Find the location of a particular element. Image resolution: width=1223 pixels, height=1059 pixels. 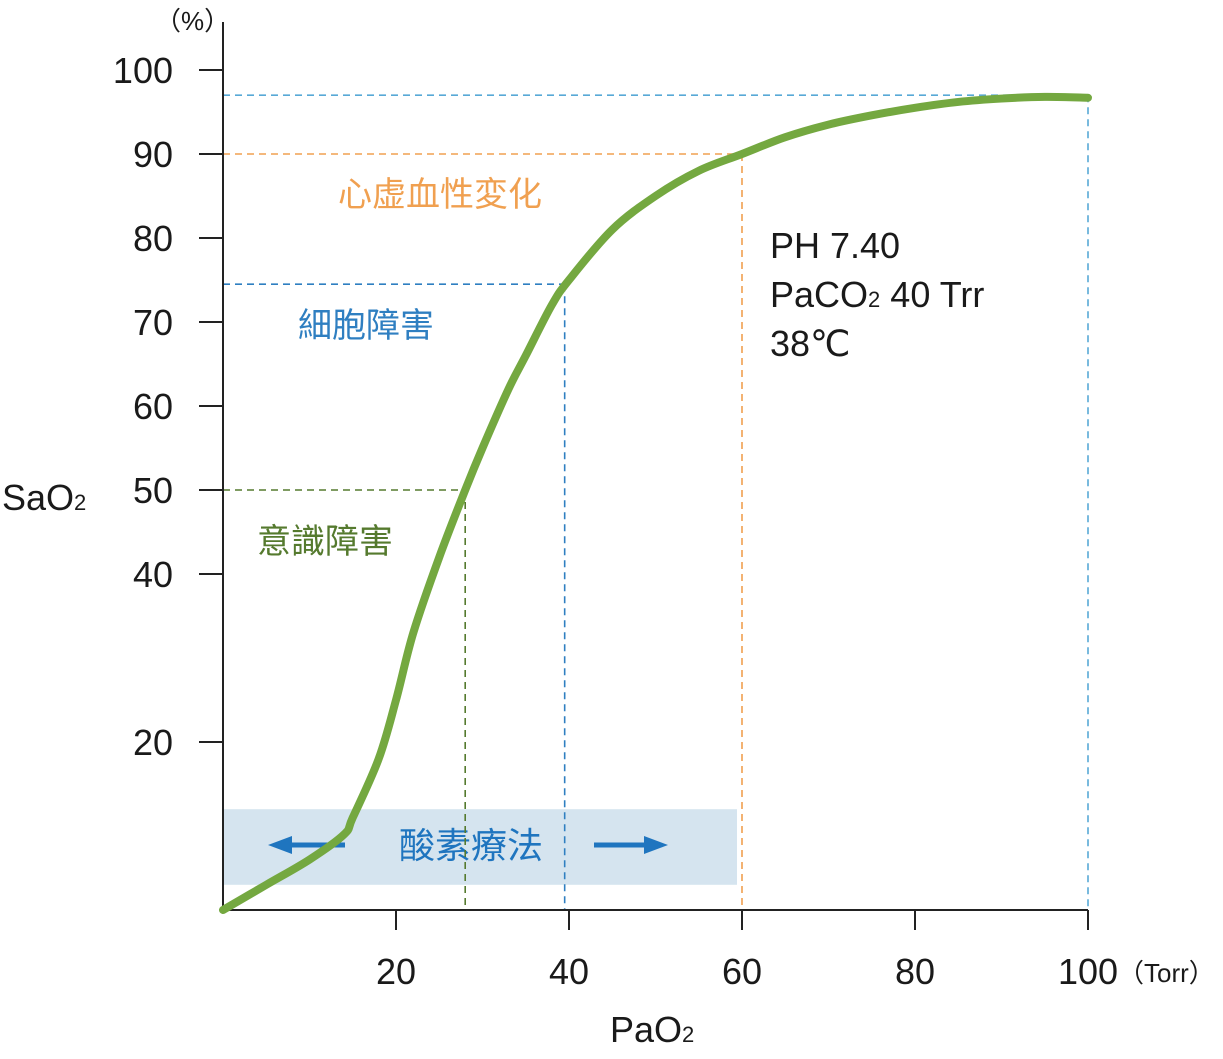

y-tick-label: 50 is located at coordinates (153, 490).